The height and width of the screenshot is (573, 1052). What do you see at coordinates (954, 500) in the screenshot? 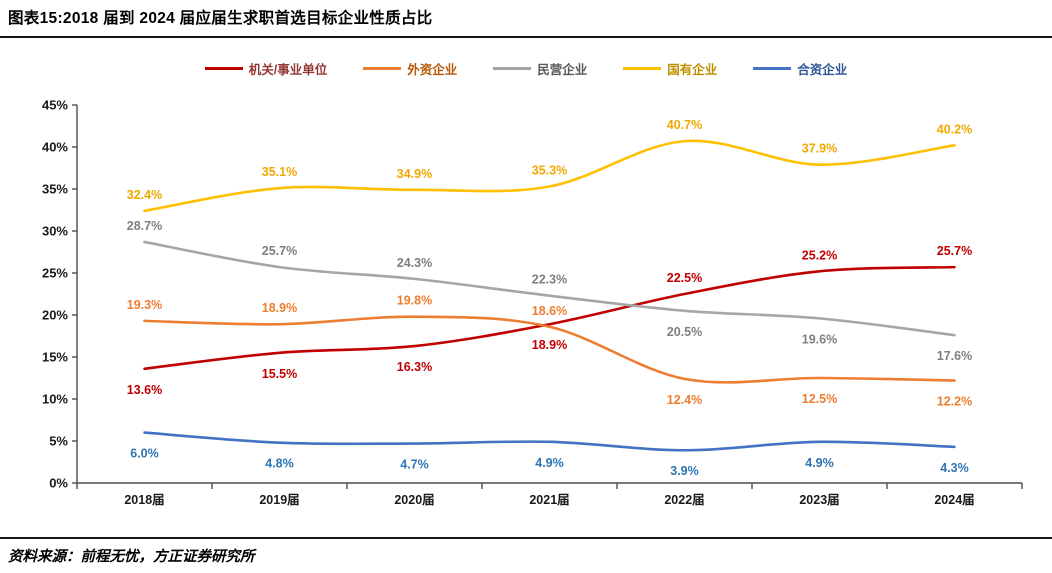
I see `x-axis-label: 2024届` at bounding box center [954, 500].